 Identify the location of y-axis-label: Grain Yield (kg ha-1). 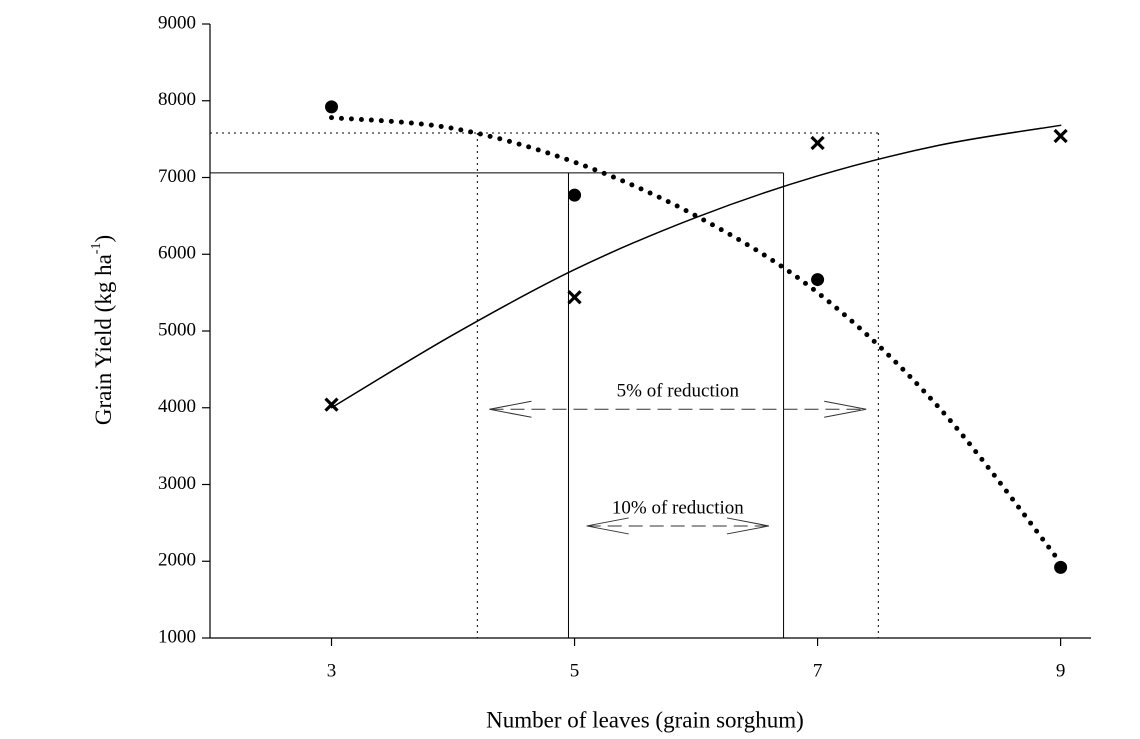
(102, 330).